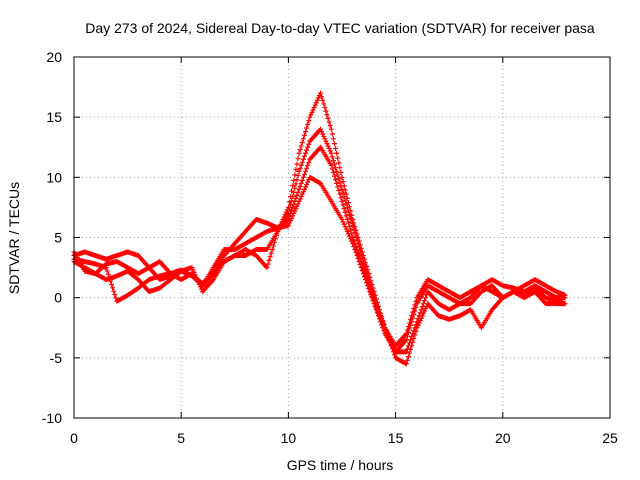 The height and width of the screenshot is (480, 640). I want to click on x-tick-label: 20, so click(503, 438).